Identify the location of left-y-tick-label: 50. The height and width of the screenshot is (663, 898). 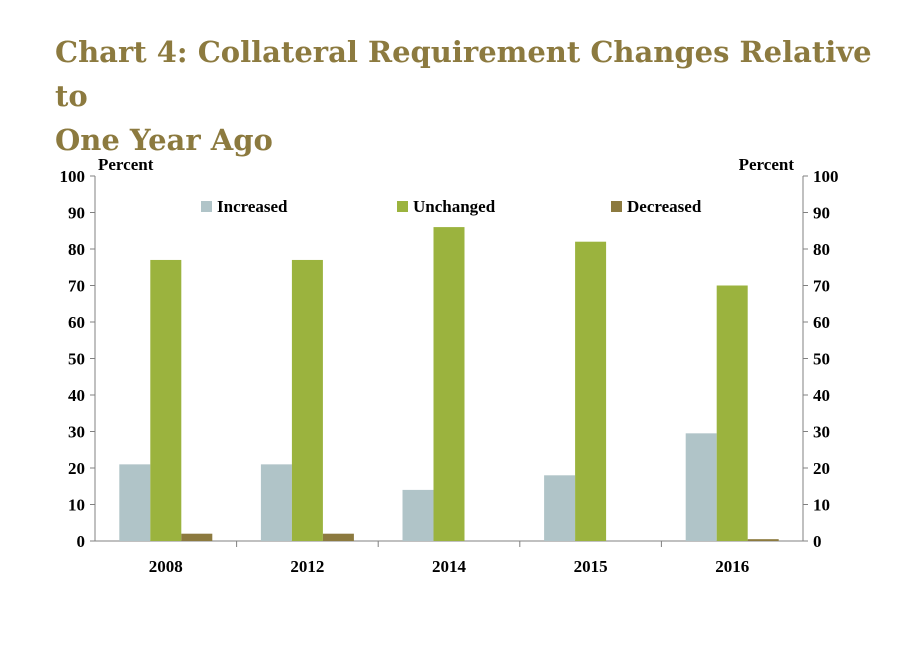
(76, 359).